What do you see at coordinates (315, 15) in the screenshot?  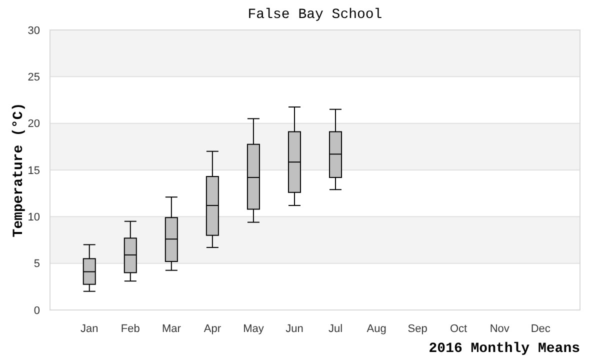 I see `chart-title: False Bay School` at bounding box center [315, 15].